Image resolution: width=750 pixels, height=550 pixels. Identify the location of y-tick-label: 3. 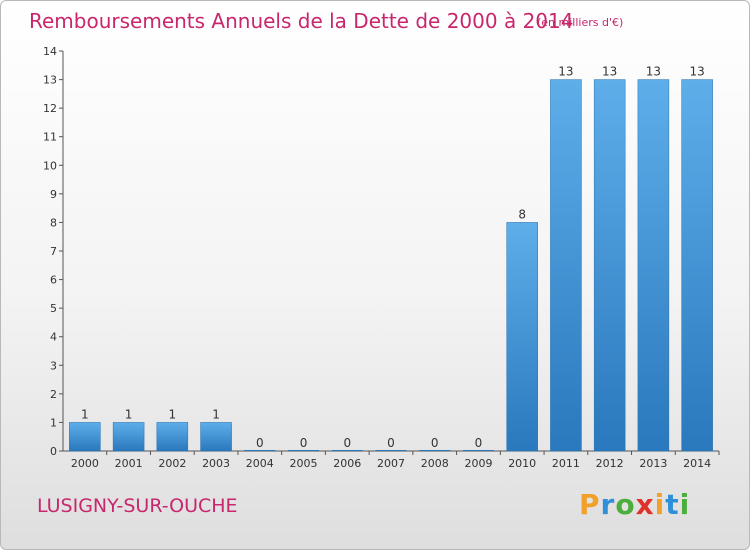
(53, 365).